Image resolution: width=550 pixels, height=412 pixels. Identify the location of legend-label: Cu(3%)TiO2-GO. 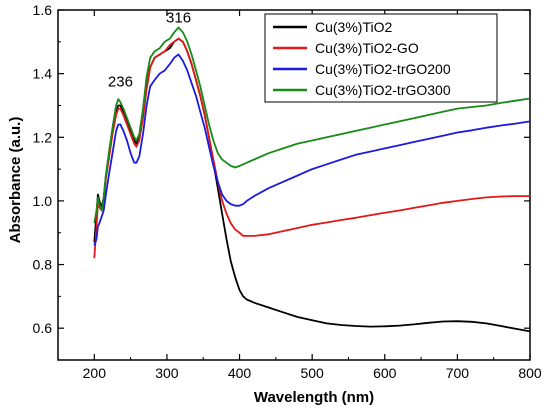
(367, 48).